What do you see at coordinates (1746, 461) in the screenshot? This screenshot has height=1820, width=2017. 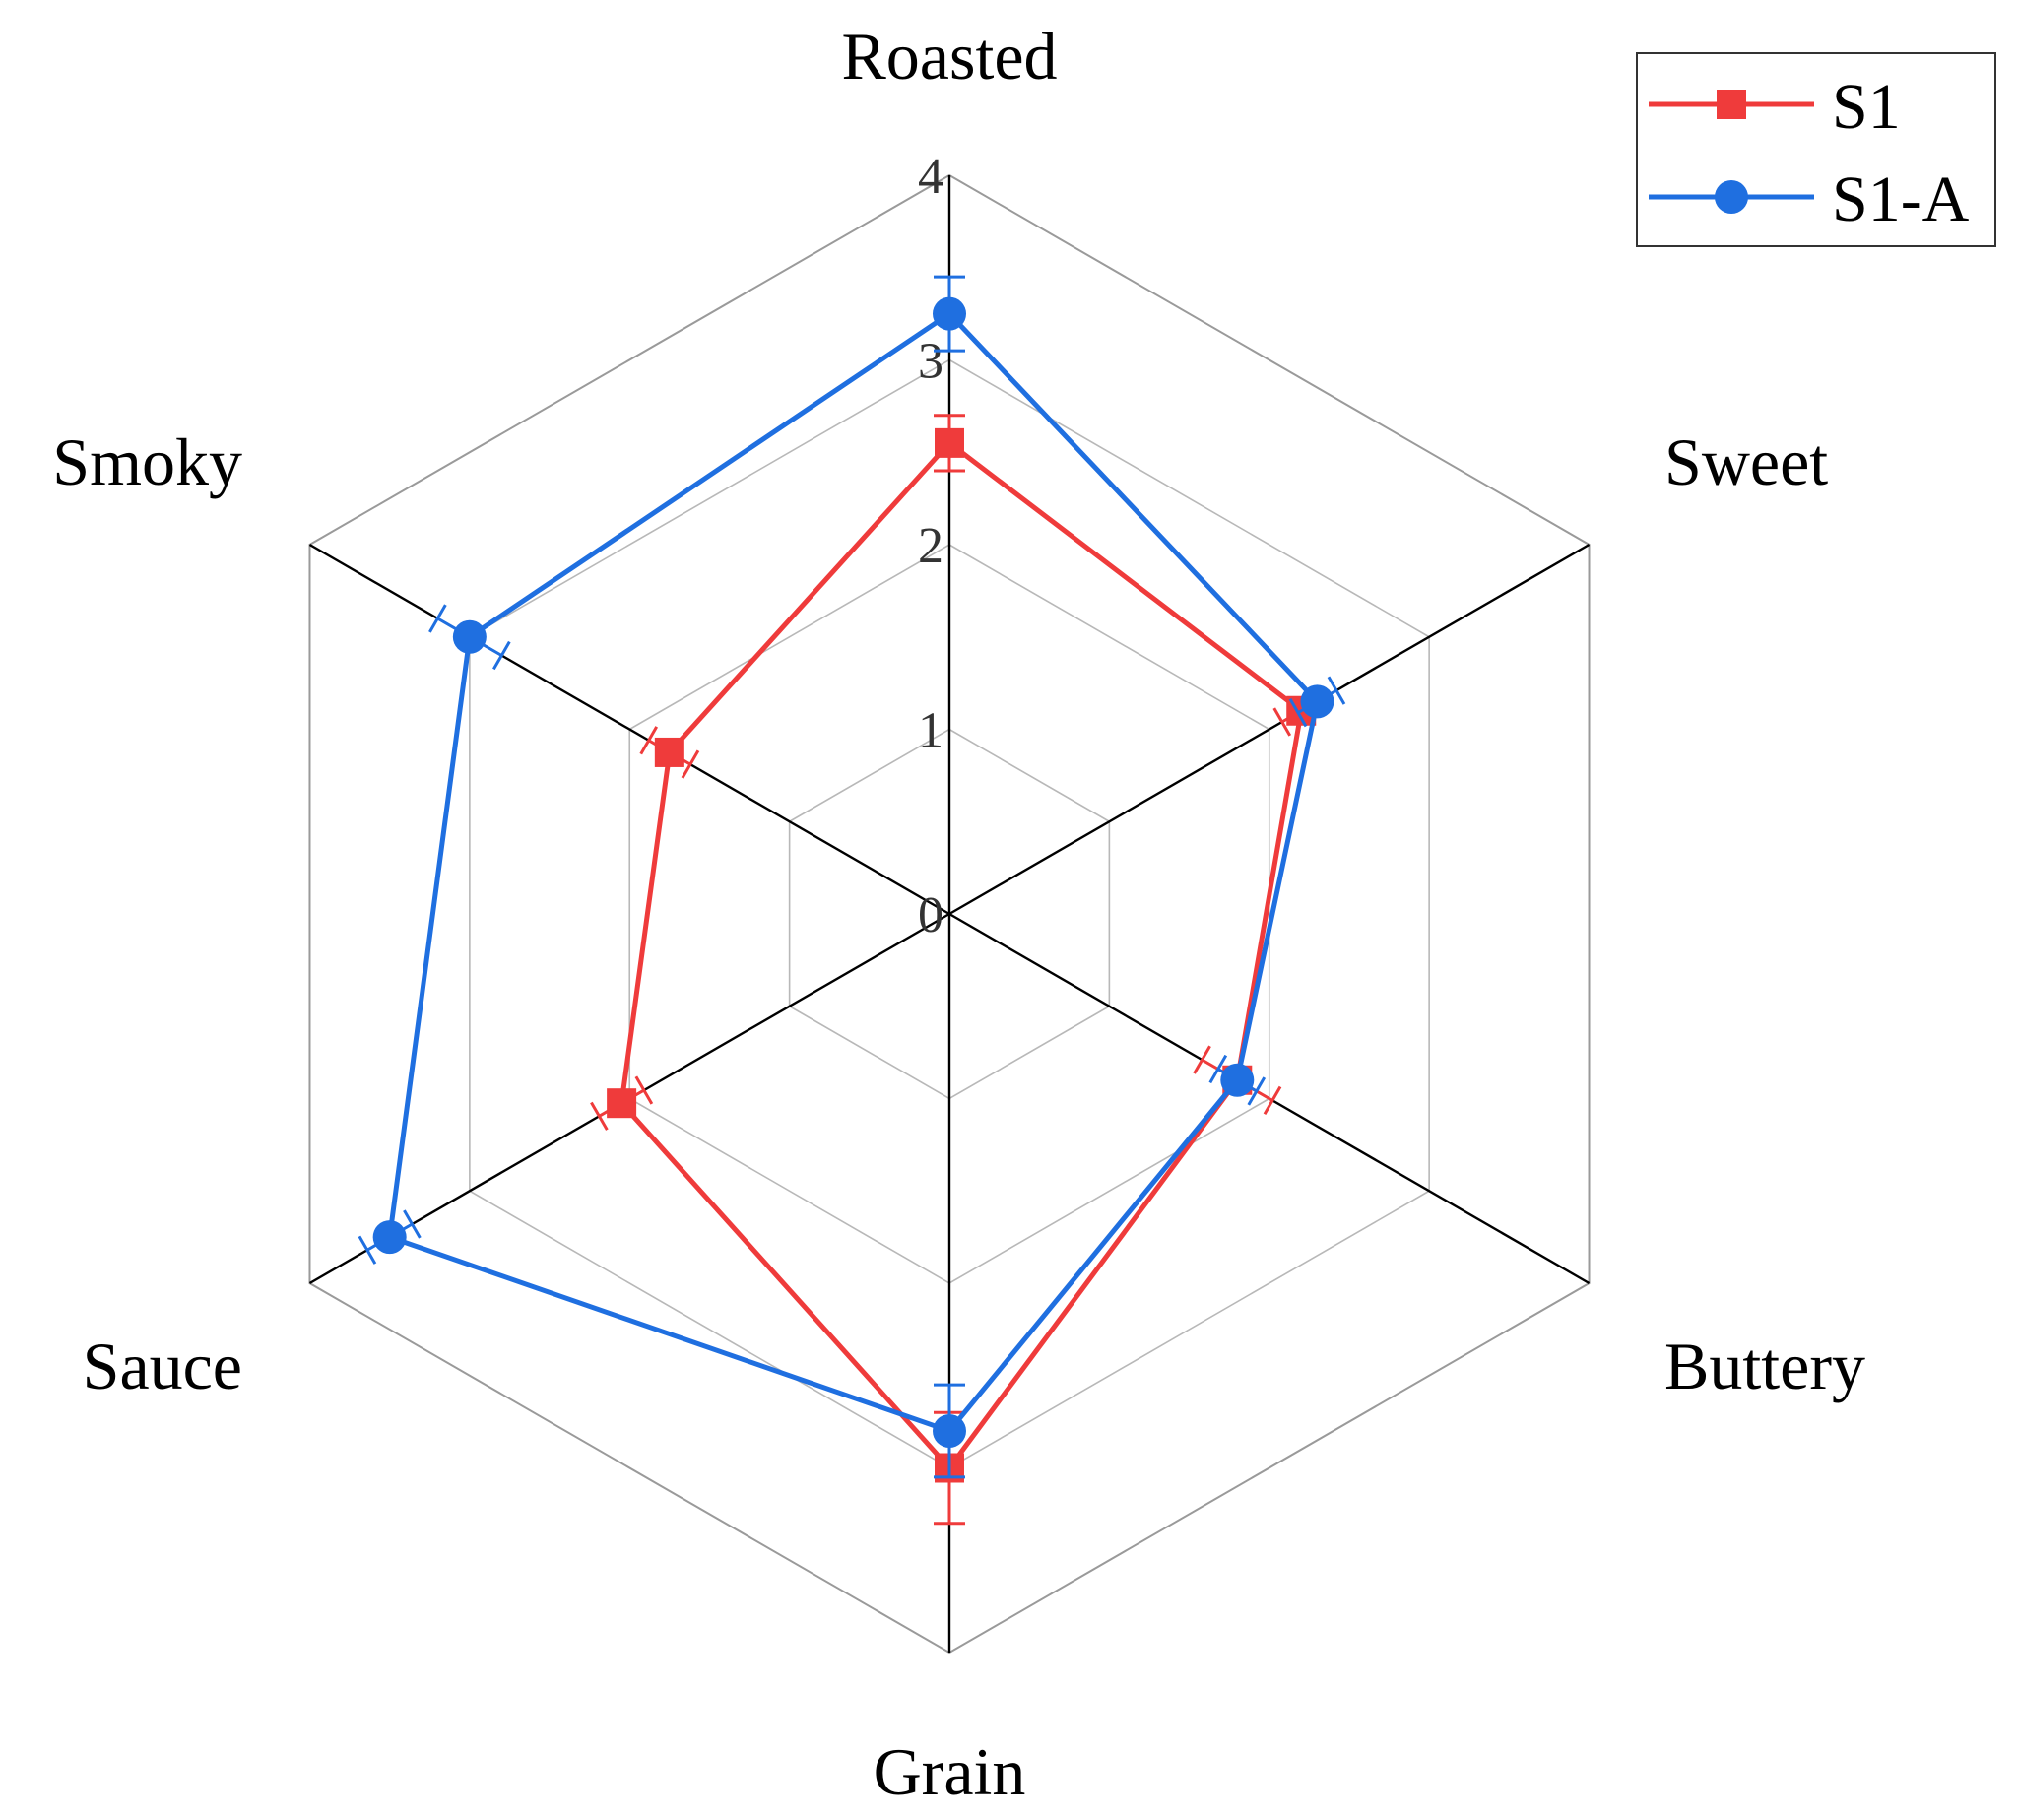 I see `axis-label-sweet: Sweet` at bounding box center [1746, 461].